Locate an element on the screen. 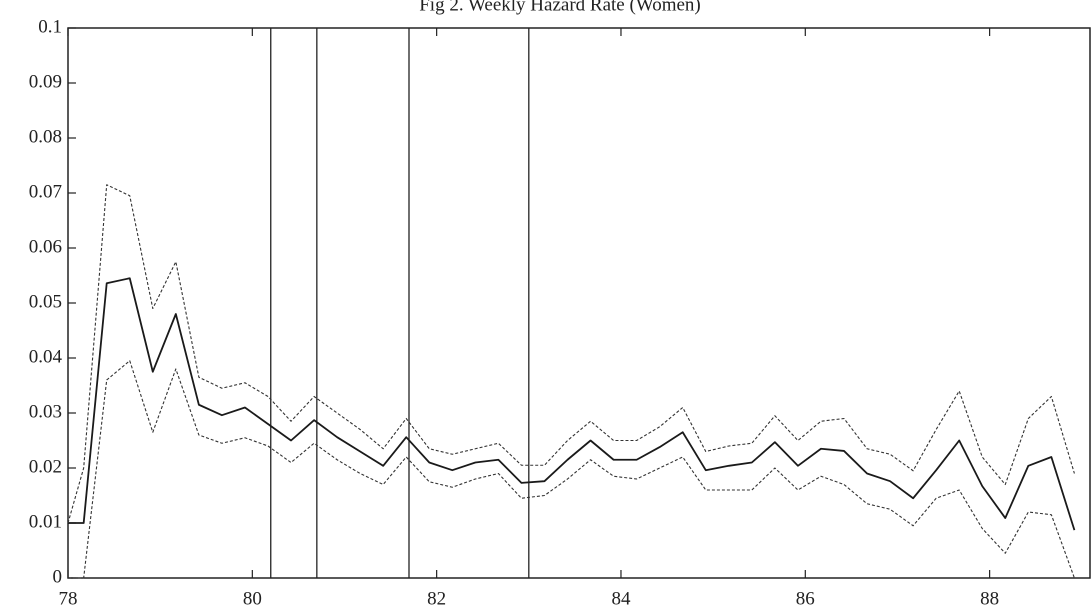 This screenshot has width=1091, height=612. x-tick-label: 82 is located at coordinates (436, 598).